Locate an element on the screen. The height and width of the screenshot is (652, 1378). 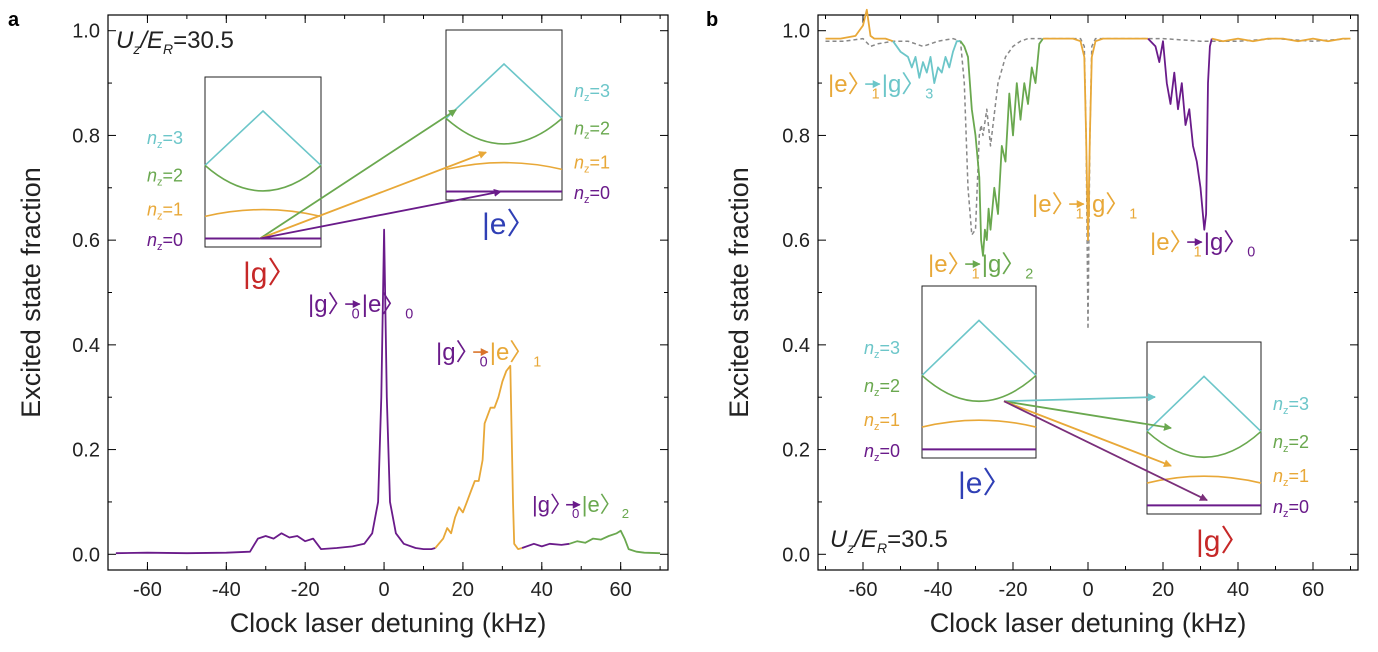
x-axis-label: Clock laser detuning (kHz) is located at coordinates (388, 623).